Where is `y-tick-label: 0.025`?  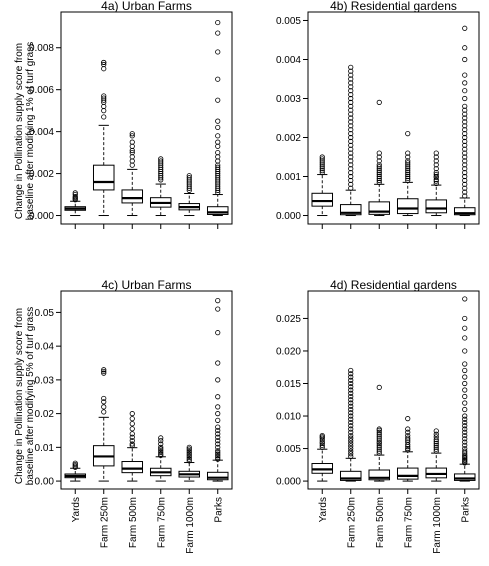
y-tick-label: 0.025 is located at coordinates (288, 319).